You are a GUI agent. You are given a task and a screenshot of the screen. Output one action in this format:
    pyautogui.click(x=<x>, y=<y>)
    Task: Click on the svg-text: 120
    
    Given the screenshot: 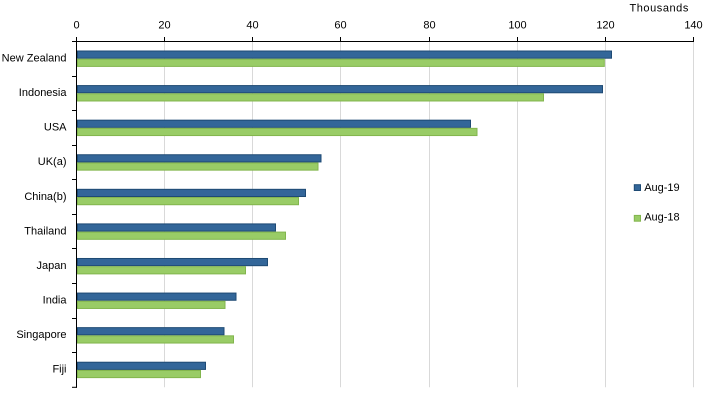 What is the action you would take?
    pyautogui.click(x=605, y=26)
    